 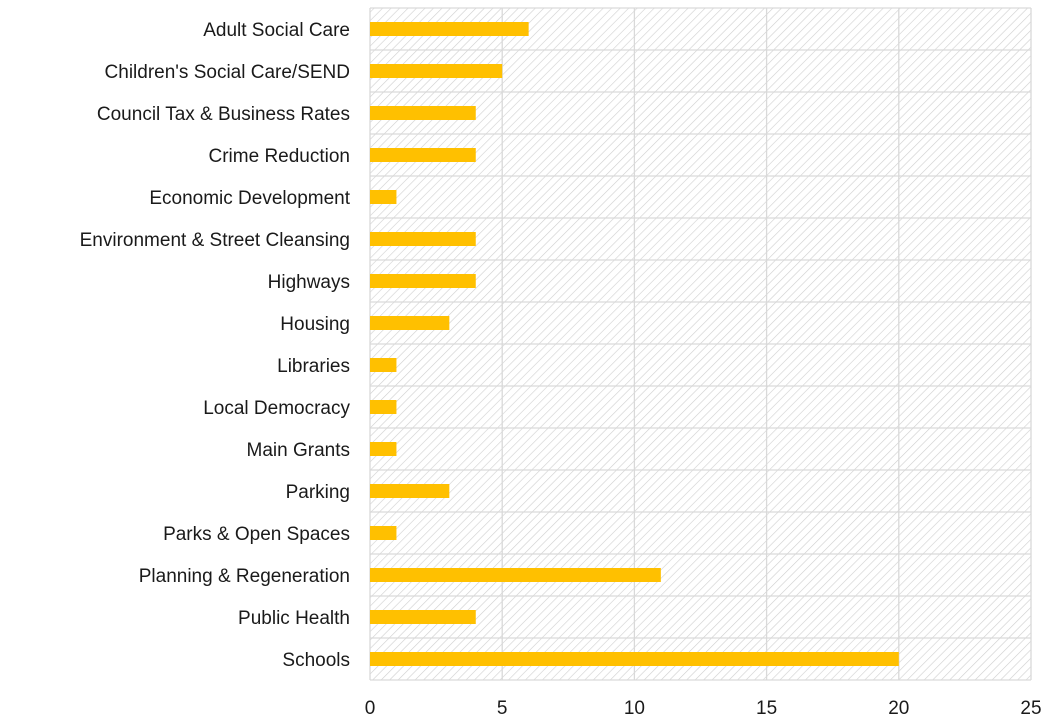 What do you see at coordinates (898, 708) in the screenshot?
I see `x-tick-label: 20` at bounding box center [898, 708].